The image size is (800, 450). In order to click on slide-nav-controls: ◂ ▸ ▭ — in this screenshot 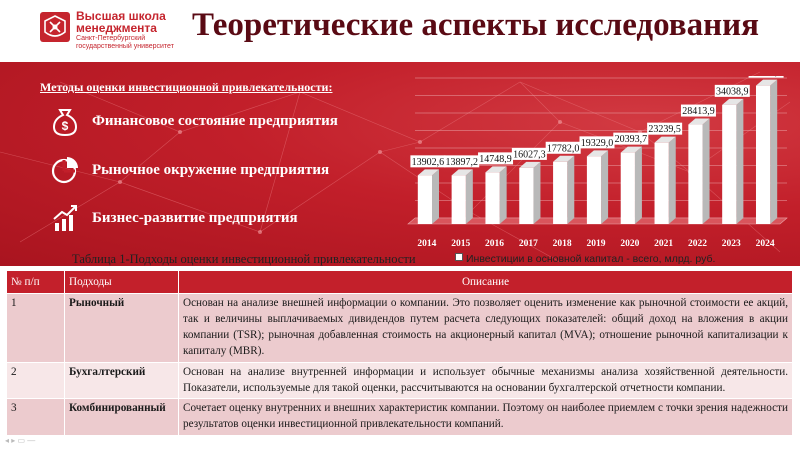, I will do `click(20, 440)`.